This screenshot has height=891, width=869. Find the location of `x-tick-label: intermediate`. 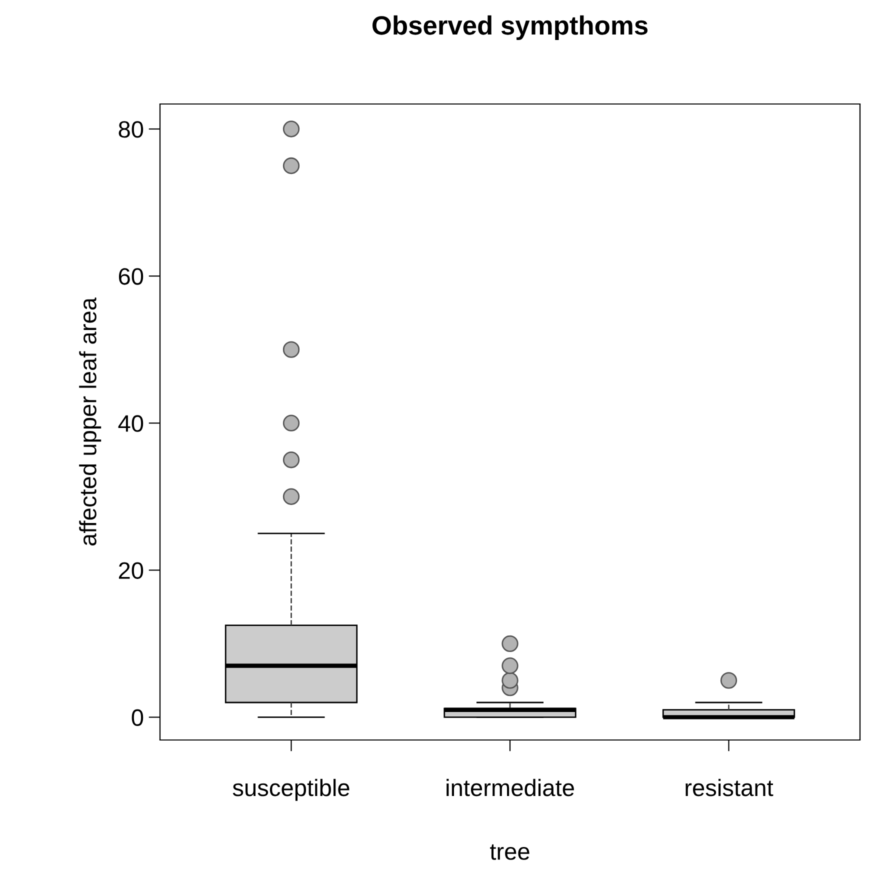

x-tick-label: intermediate is located at coordinates (510, 787).